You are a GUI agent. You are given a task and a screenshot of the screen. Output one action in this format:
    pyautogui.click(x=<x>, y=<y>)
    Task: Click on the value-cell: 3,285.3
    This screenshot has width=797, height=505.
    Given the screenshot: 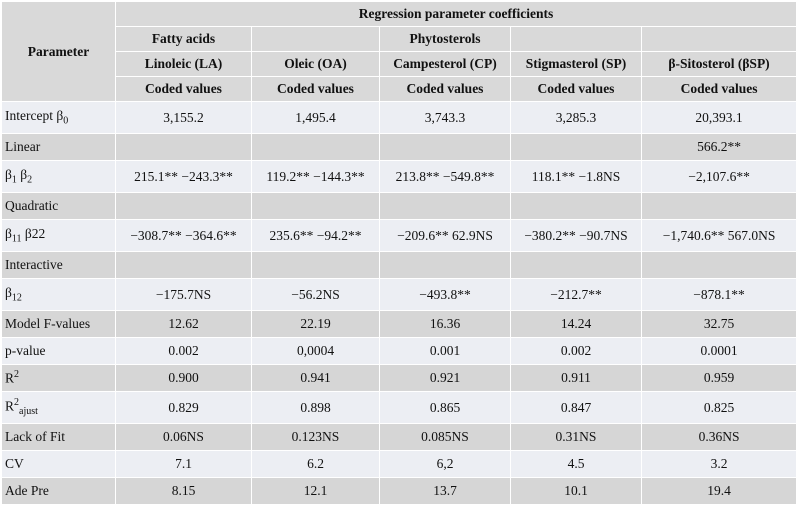 What is the action you would take?
    pyautogui.click(x=576, y=117)
    